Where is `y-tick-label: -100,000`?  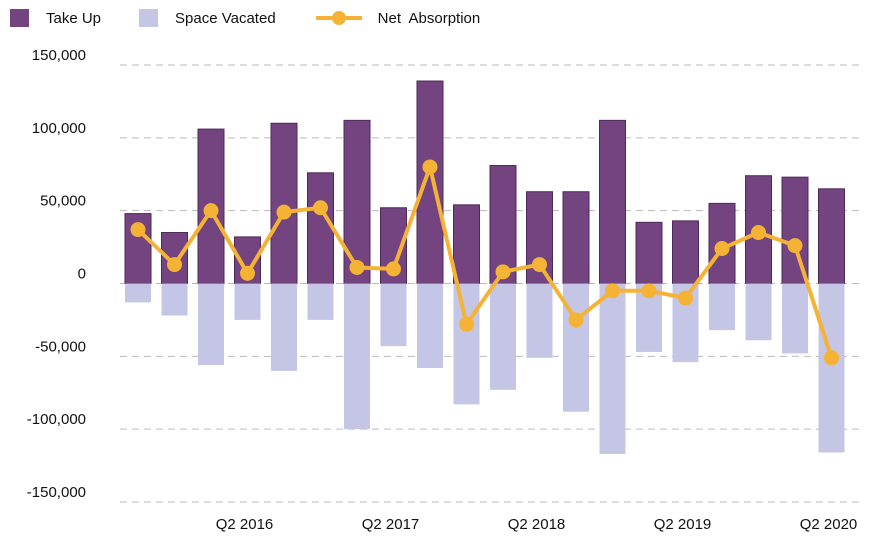 y-tick-label: -100,000 is located at coordinates (56, 419).